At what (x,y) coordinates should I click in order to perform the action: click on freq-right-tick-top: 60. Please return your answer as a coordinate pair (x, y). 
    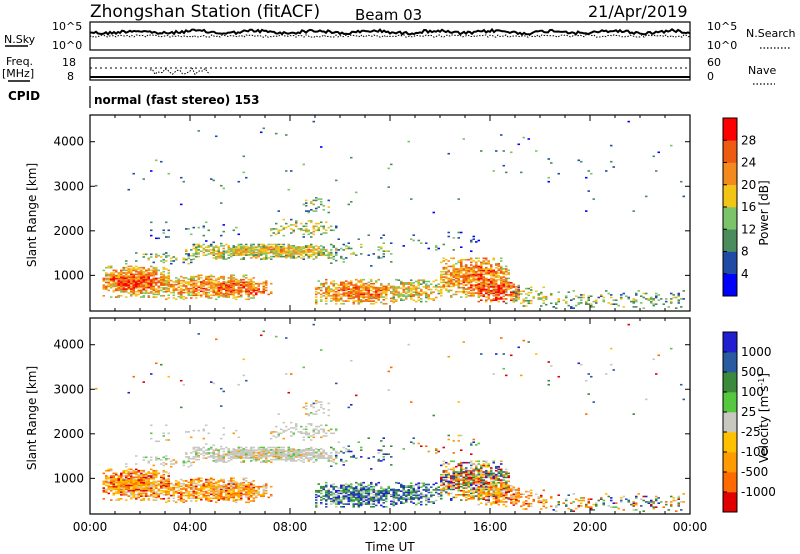
    Looking at the image, I should click on (714, 62).